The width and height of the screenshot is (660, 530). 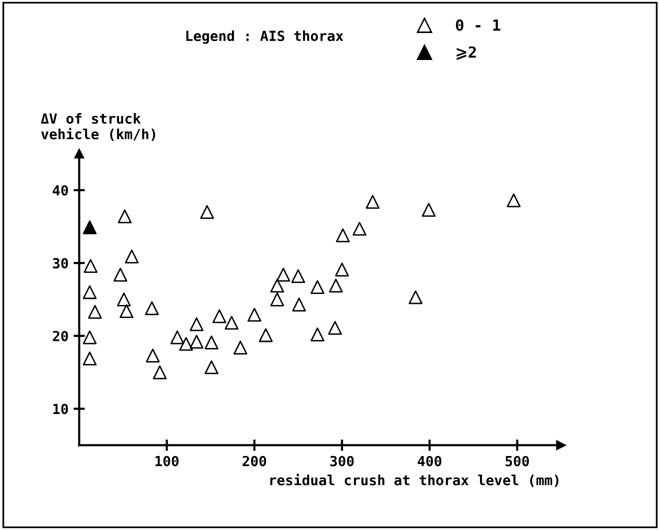 I want to click on legend-label: ⩾2, so click(x=466, y=53).